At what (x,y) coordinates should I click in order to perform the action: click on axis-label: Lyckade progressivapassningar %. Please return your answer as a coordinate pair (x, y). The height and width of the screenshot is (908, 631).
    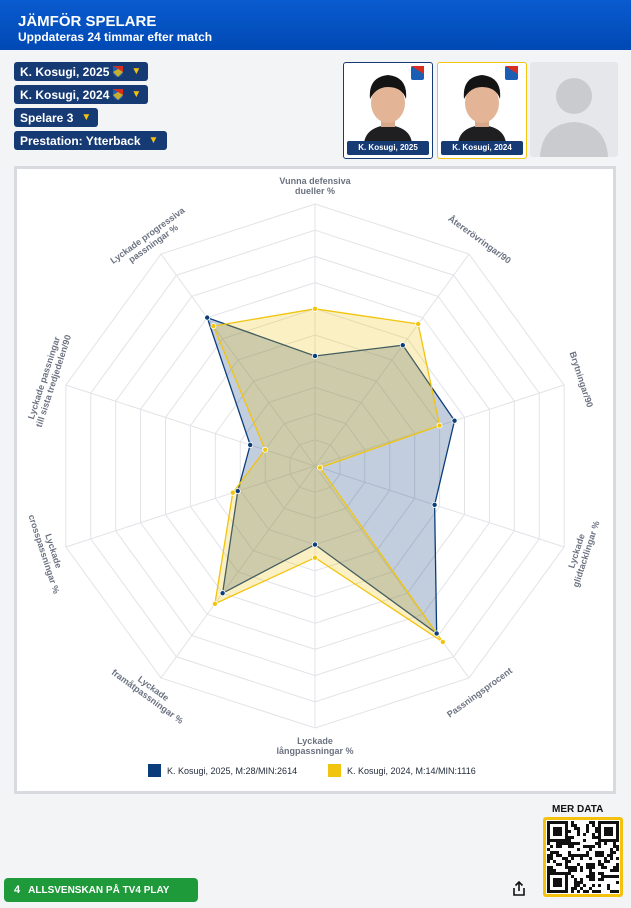
    Looking at the image, I should click on (150, 239).